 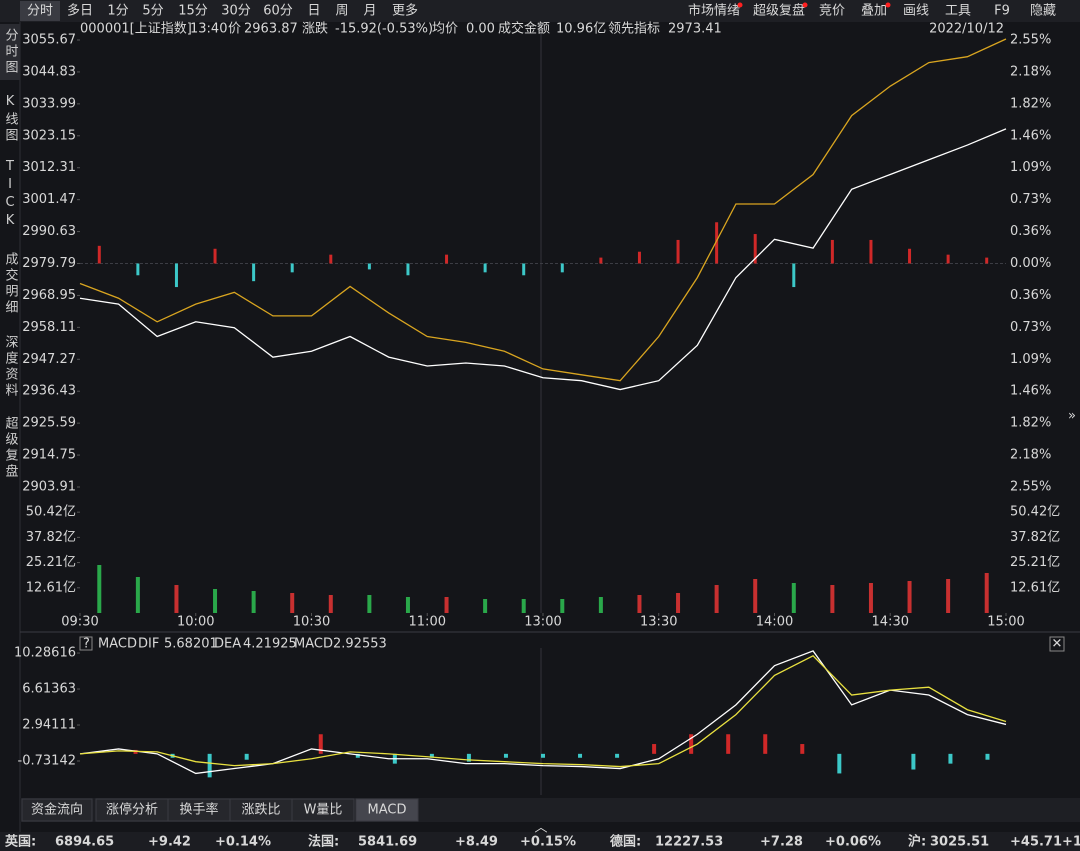 What do you see at coordinates (236, 11) in the screenshot?
I see `tab: 30分` at bounding box center [236, 11].